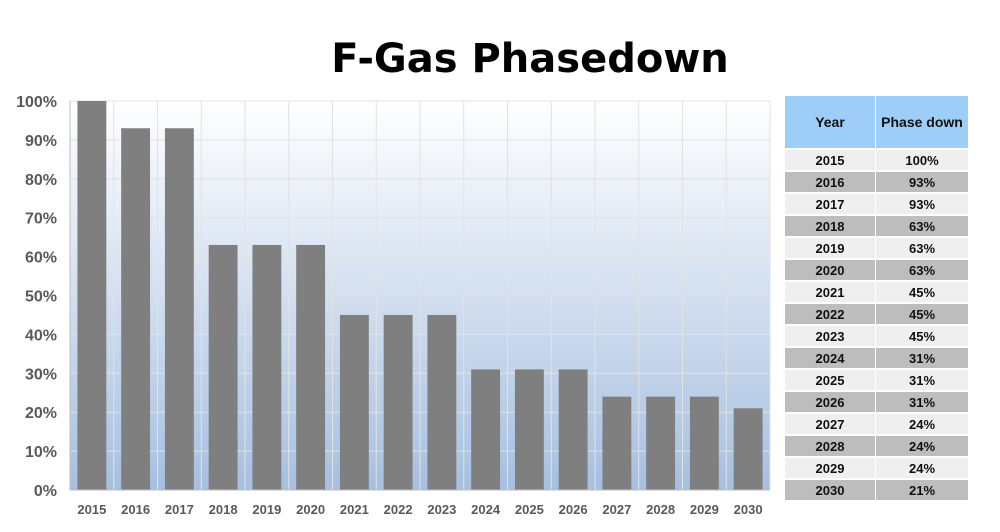 Image resolution: width=1000 pixels, height=532 pixels. I want to click on table-row: 2024 31%, so click(877, 357).